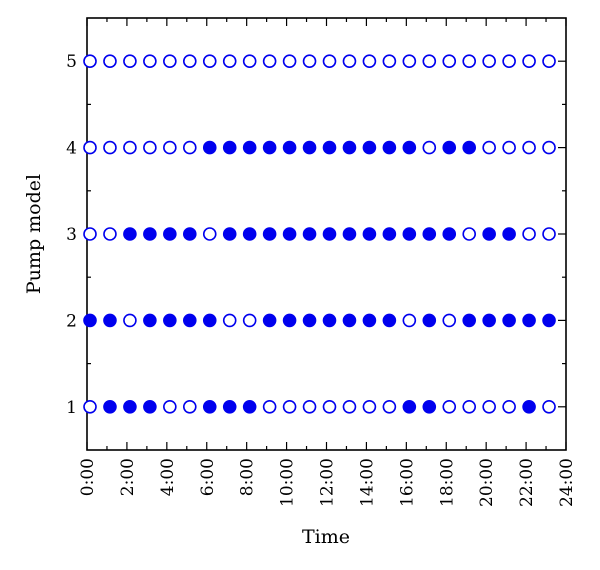 Image resolution: width=600 pixels, height=570 pixels. Describe the element at coordinates (367, 482) in the screenshot. I see `x-tick-label: 14:00` at that location.